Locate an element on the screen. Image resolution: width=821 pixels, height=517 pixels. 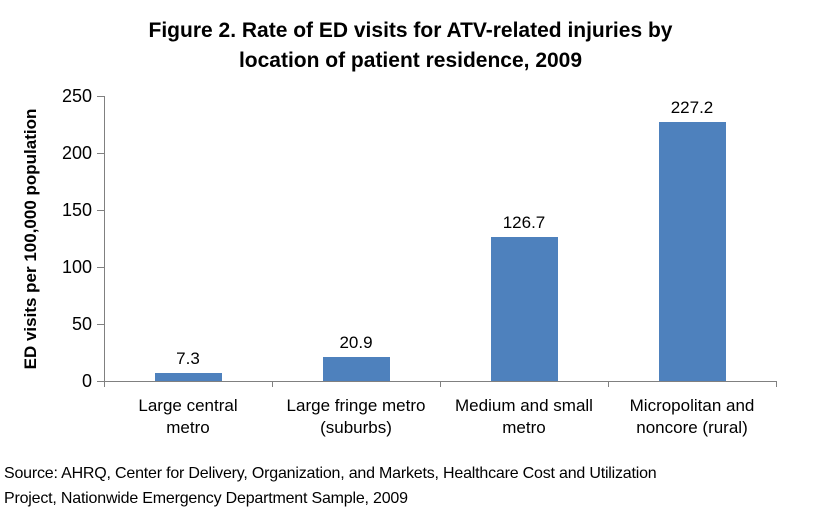
y-tick-label: 250 is located at coordinates (76, 96).